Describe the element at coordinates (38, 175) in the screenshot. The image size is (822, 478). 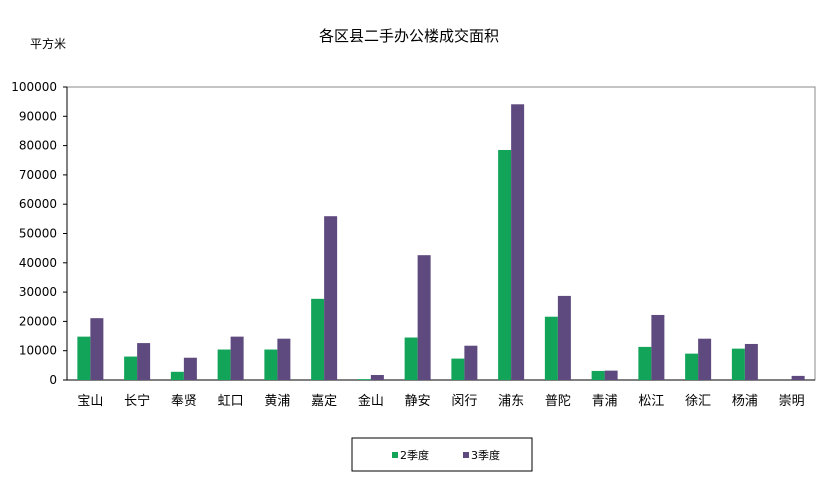
I see `y-tick-label: 70000` at that location.